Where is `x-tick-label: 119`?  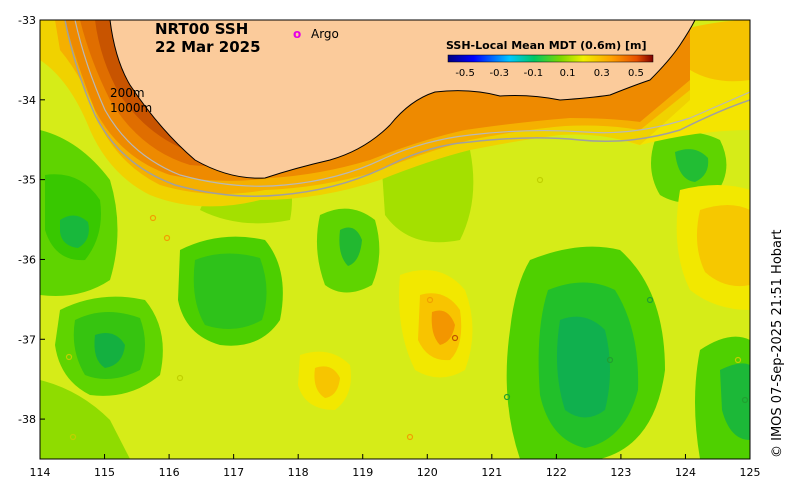
x-tick-label: 119 is located at coordinates (362, 472).